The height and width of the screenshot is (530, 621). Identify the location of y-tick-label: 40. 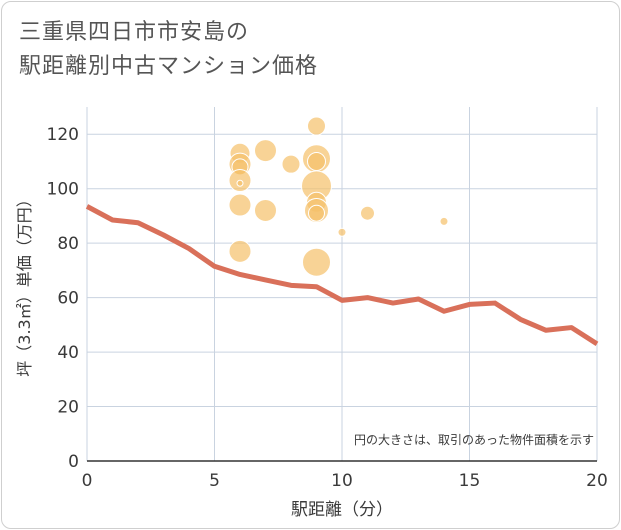
(68, 353).